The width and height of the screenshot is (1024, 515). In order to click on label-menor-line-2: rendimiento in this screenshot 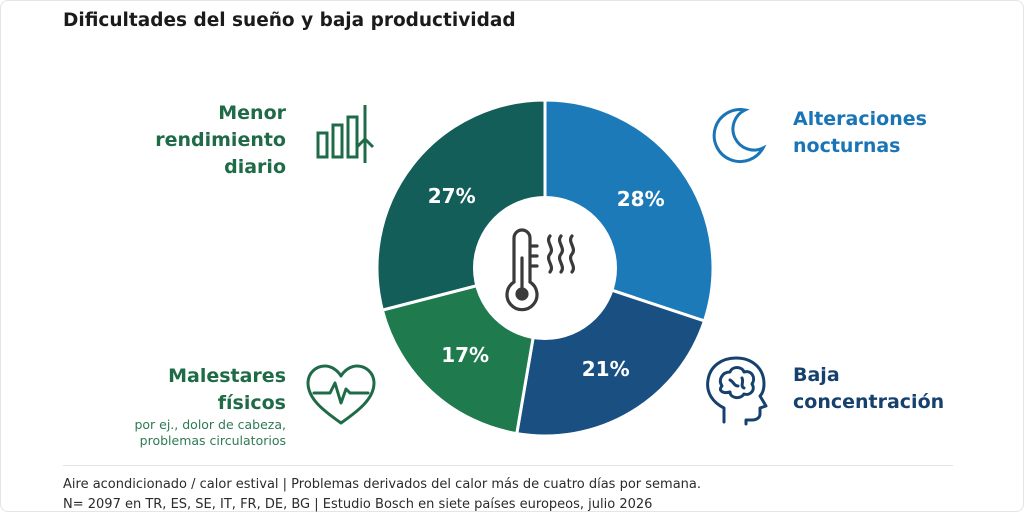, I will do `click(220, 140)`.